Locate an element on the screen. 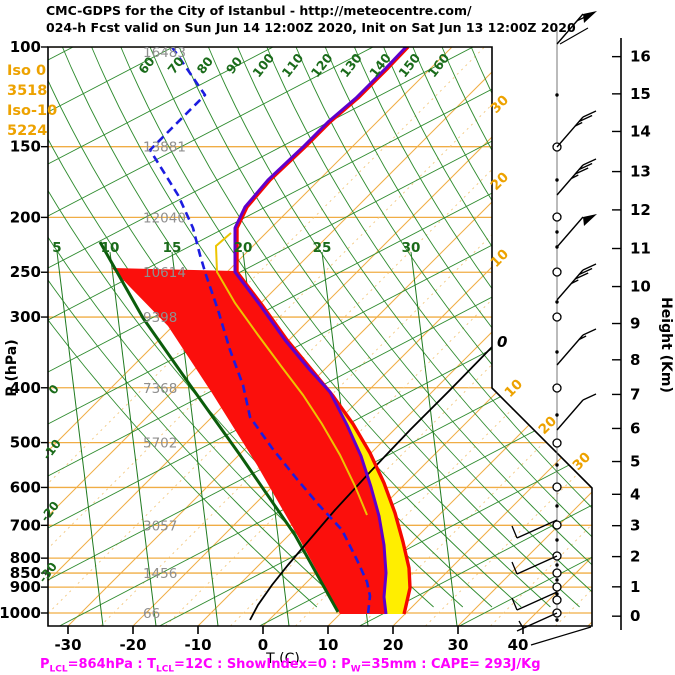 The image size is (675, 675). svg-text: 200 is located at coordinates (25, 217).